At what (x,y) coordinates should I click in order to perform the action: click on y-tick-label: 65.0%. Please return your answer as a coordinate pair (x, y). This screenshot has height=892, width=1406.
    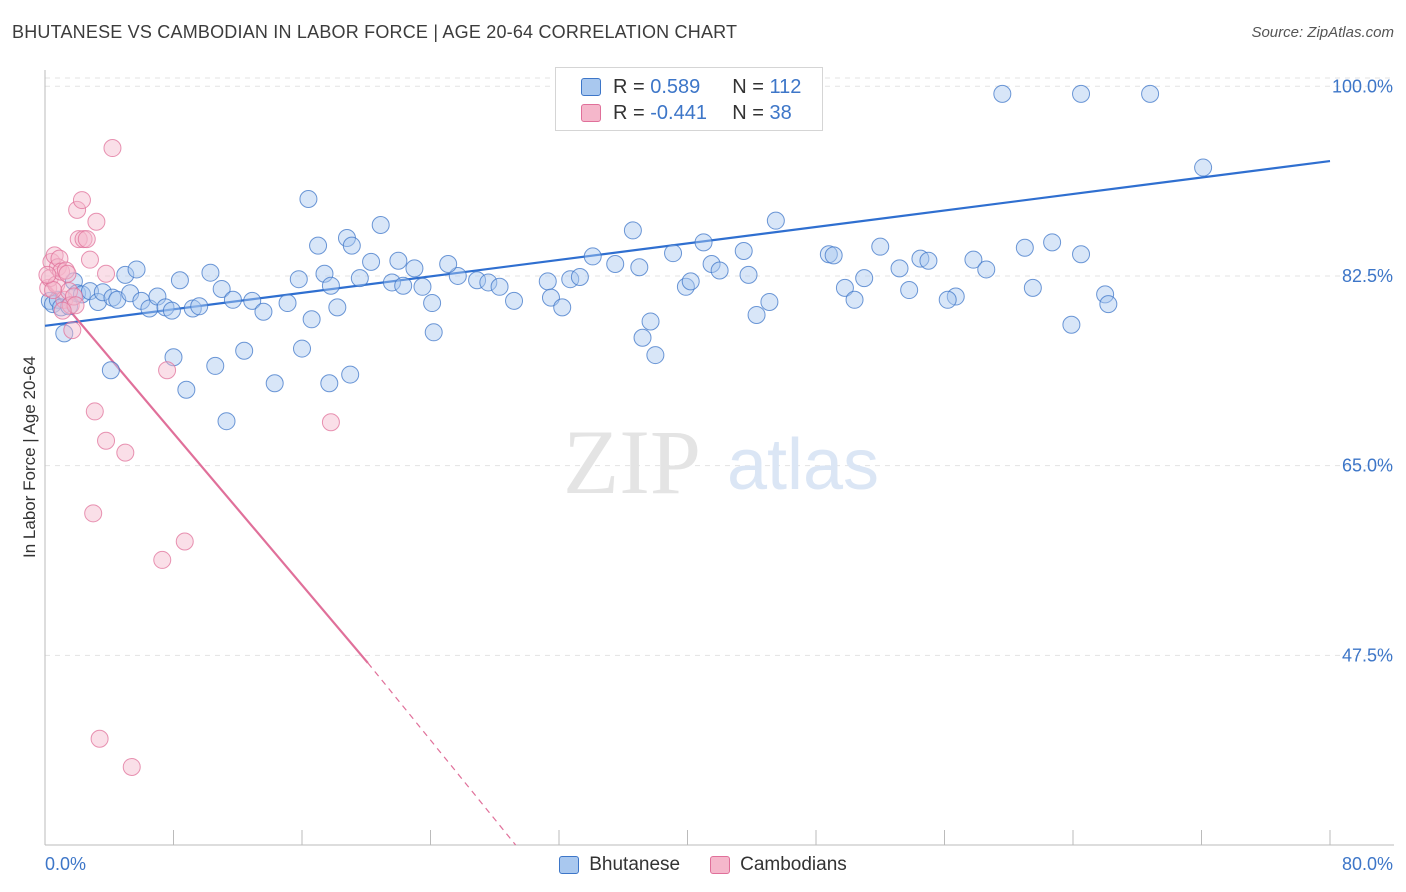
    Looking at the image, I should click on (1367, 466).